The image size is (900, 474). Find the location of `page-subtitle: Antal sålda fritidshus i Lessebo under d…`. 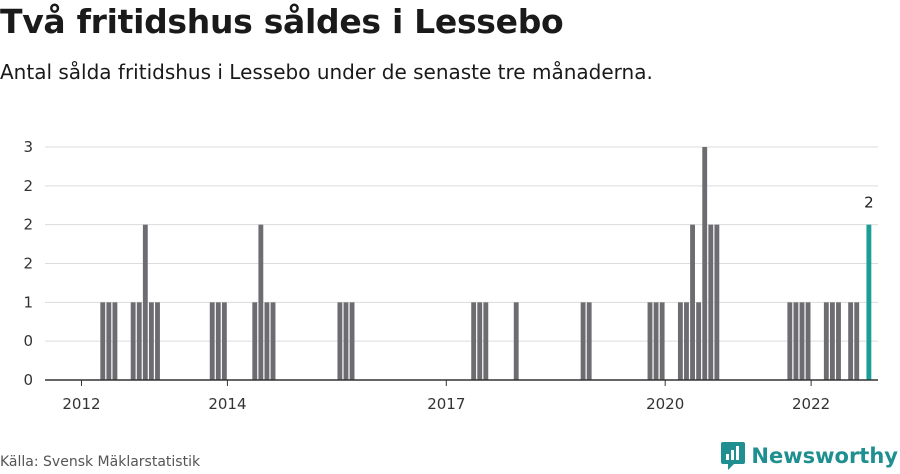

page-subtitle: Antal sålda fritidshus i Lessebo under d… is located at coordinates (326, 72).